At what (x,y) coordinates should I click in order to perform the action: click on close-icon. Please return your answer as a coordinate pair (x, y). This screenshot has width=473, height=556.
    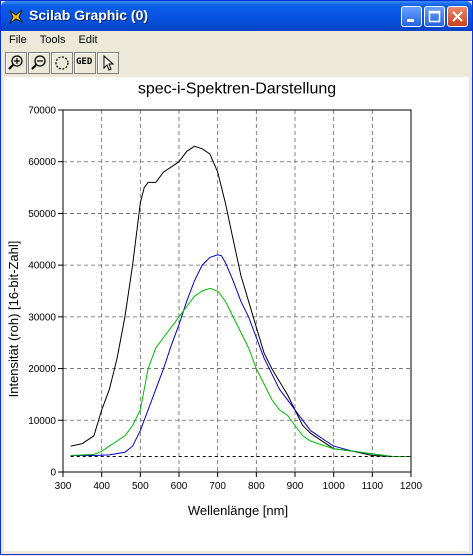
    Looking at the image, I should click on (457, 16).